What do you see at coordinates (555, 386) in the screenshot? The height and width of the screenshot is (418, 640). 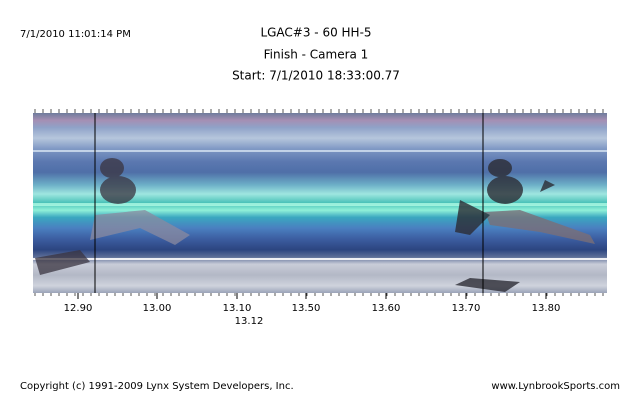 I see `website: www.LynbrookSports.com` at bounding box center [555, 386].